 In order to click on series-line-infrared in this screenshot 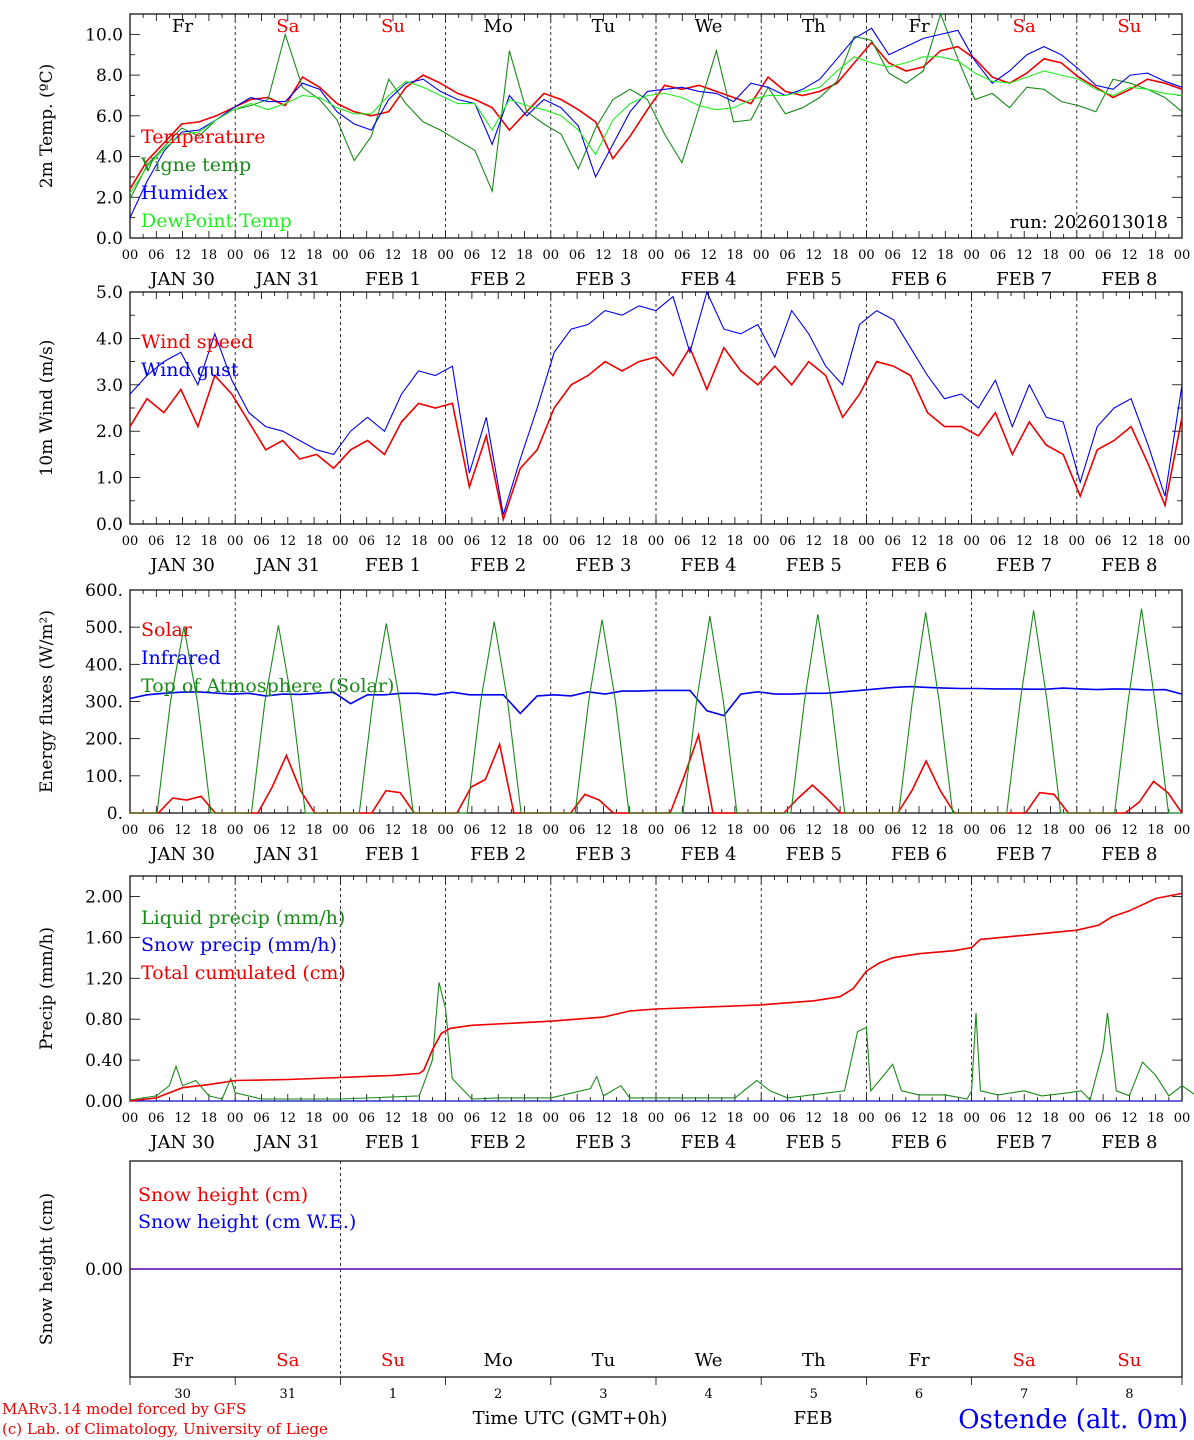, I will do `click(656, 701)`.